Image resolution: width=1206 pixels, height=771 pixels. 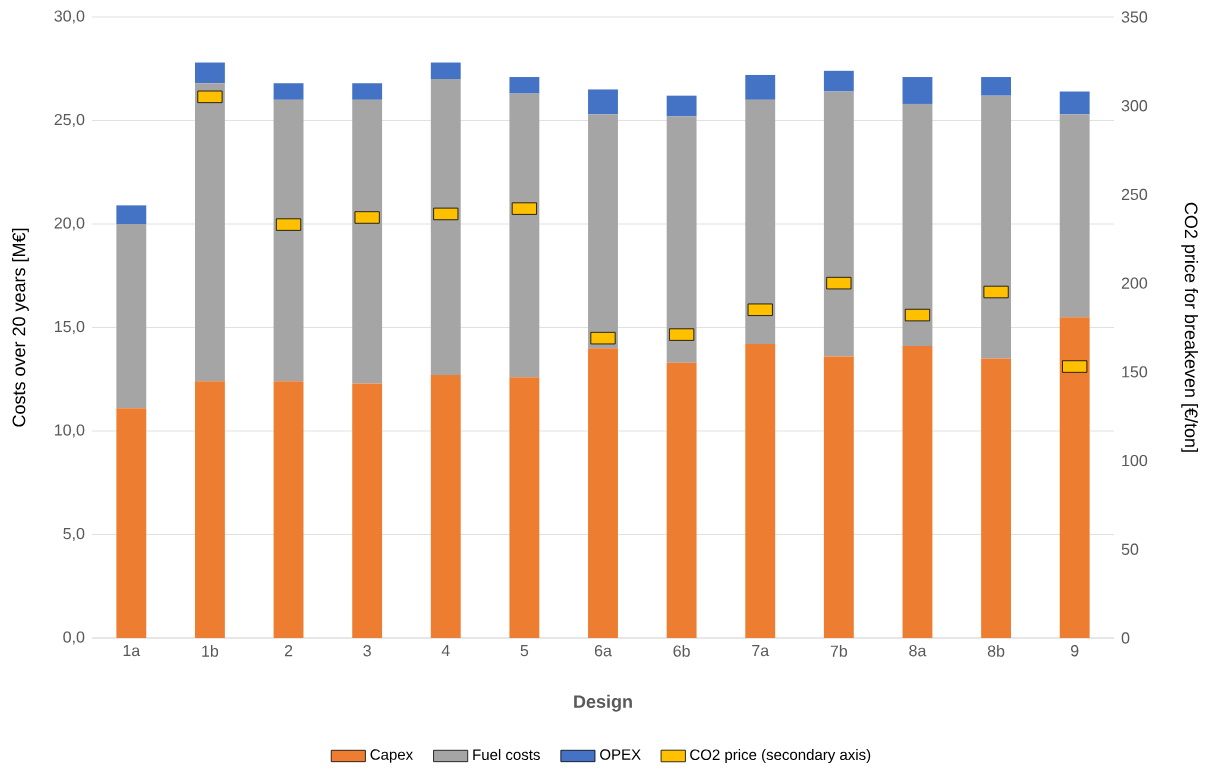 I want to click on legend-label: Fuel costs, so click(x=506, y=755).